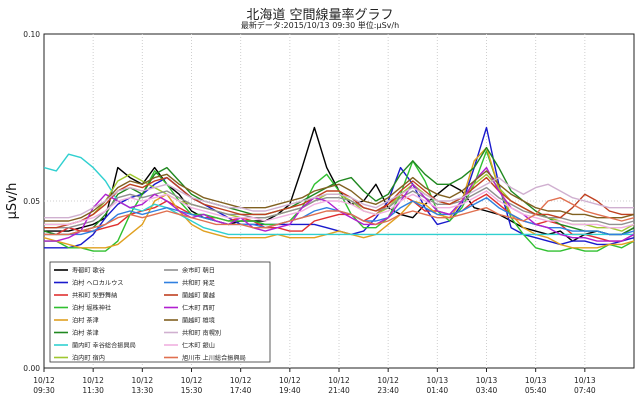 This screenshot has width=640, height=400. Describe the element at coordinates (160, 312) in the screenshot. I see `legend-box` at that location.